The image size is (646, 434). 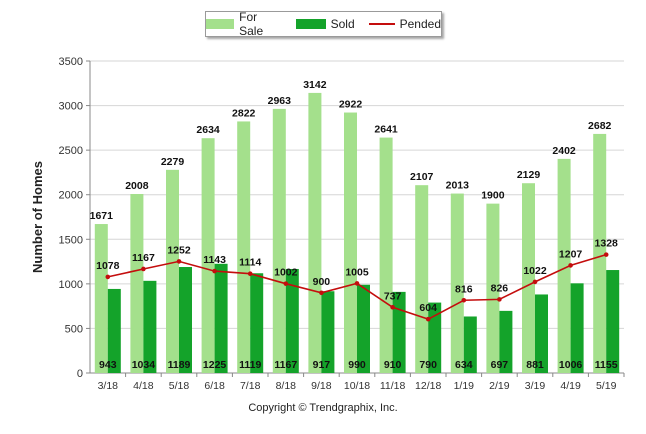 What do you see at coordinates (285, 365) in the screenshot?
I see `data-label-sold: 1167` at bounding box center [285, 365].